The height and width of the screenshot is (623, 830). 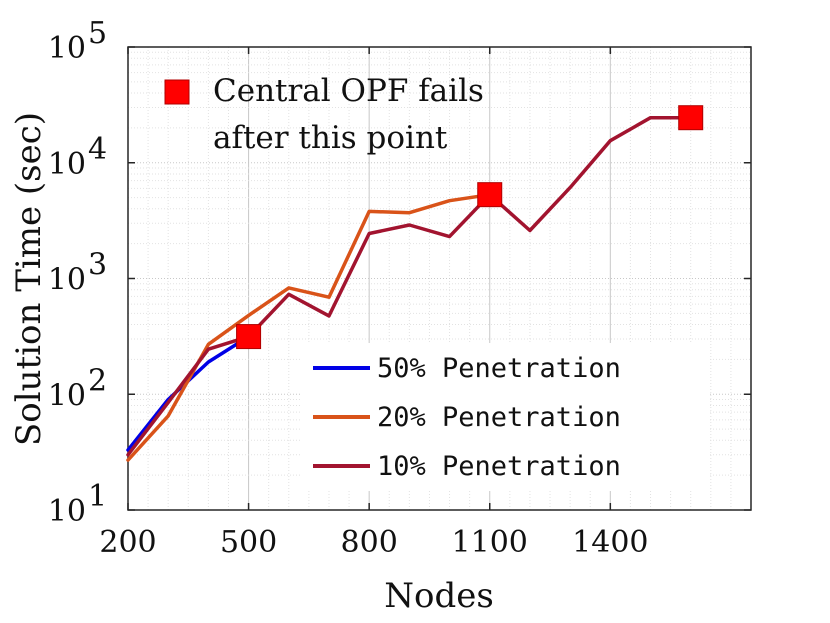 I want to click on y-tick-label-exponent: 1, so click(x=97, y=496).